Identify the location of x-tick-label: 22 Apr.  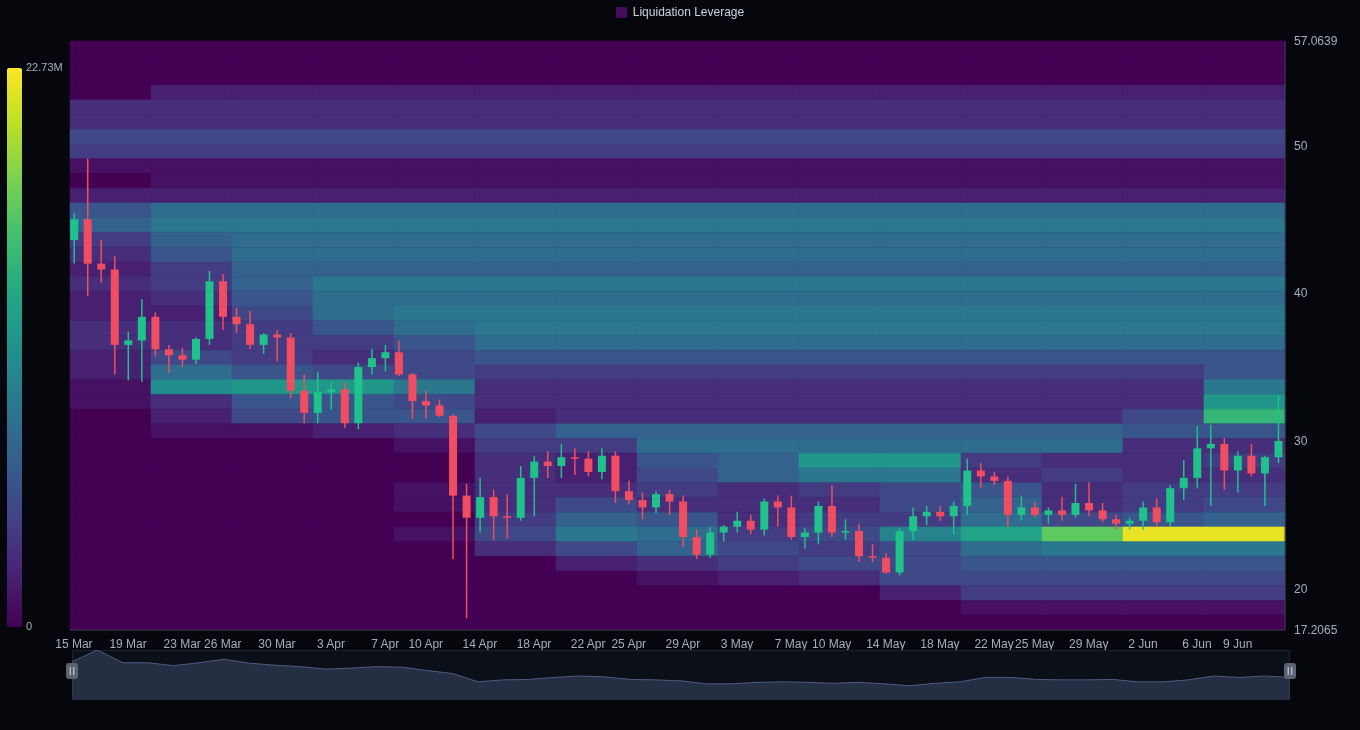
(588, 643).